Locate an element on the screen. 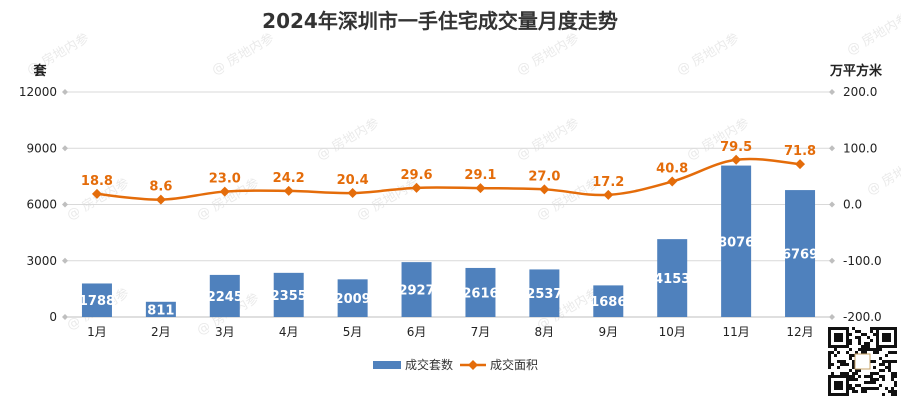  legend-line-label: 成交面积 is located at coordinates (514, 364).